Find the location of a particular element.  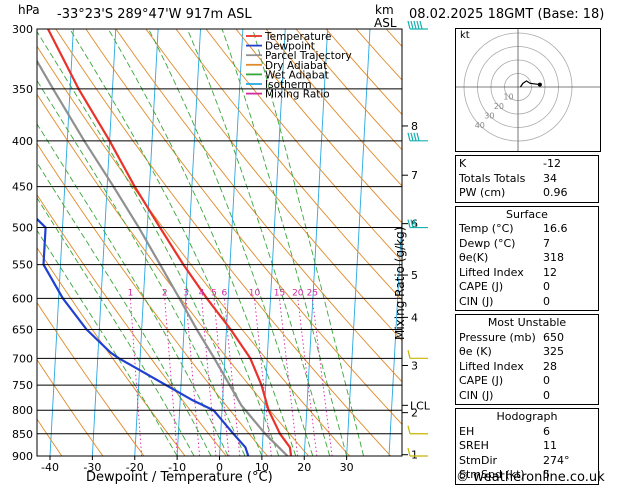

tt-label: Totals Totals is located at coordinates (492, 178).